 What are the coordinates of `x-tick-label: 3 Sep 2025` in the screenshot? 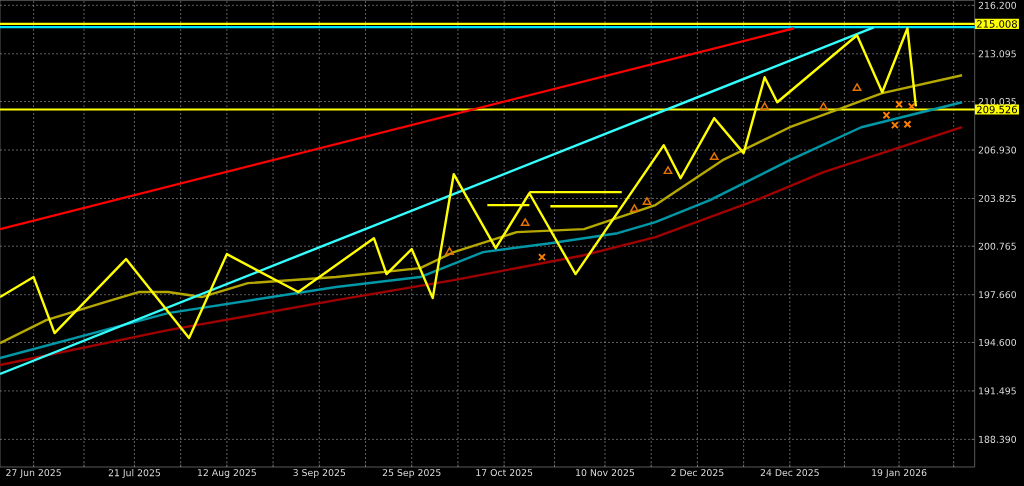 It's located at (319, 473).